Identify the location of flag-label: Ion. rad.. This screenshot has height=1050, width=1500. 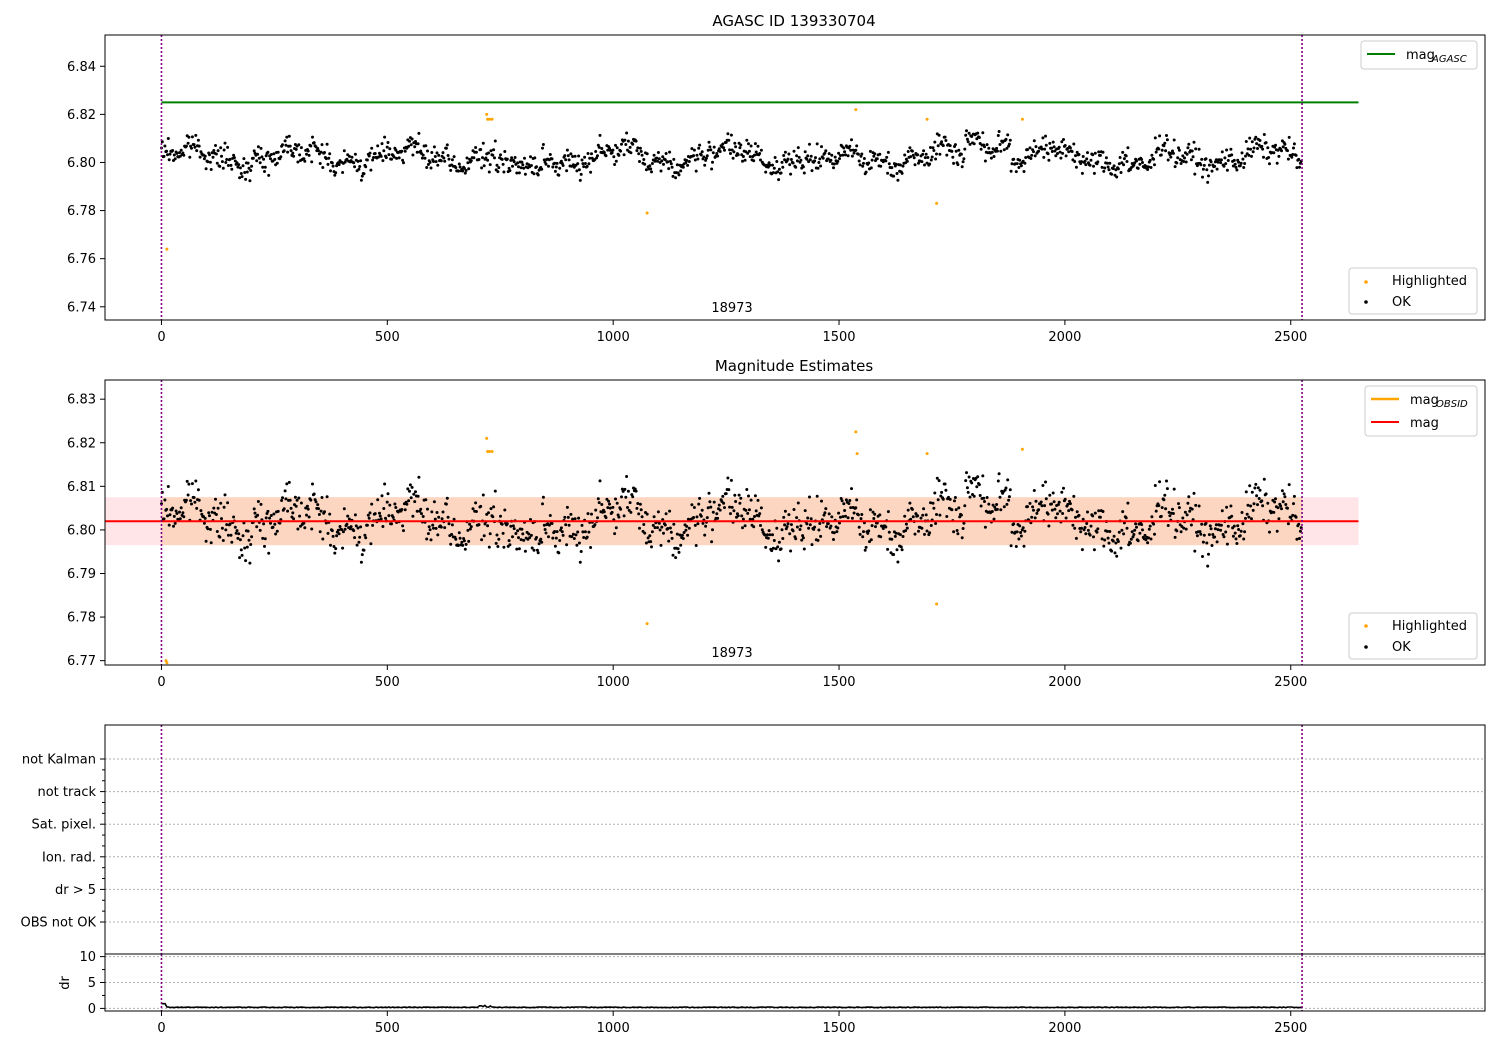
(69, 857).